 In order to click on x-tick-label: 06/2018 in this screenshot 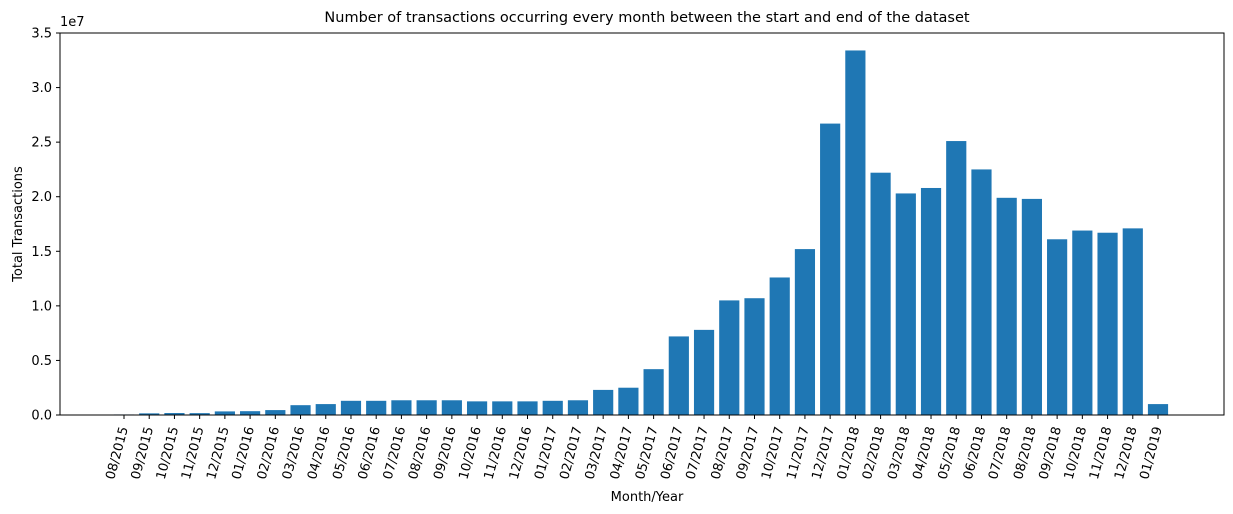, I will do `click(975, 453)`.